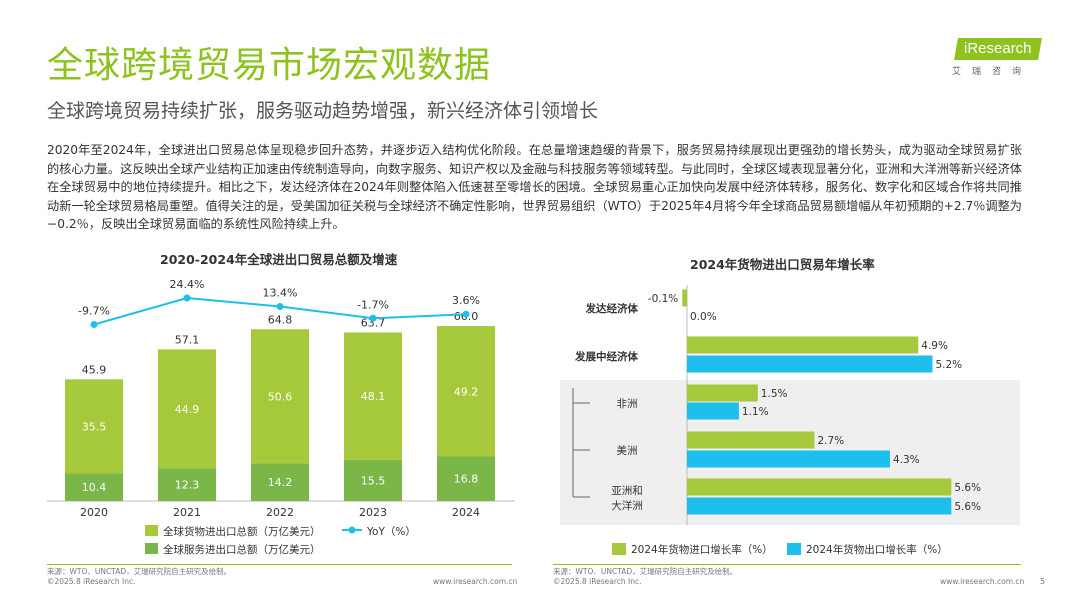 The width and height of the screenshot is (1067, 600). What do you see at coordinates (967, 488) in the screenshot?
I see `label-import-asia-oceania: 5.6%` at bounding box center [967, 488].